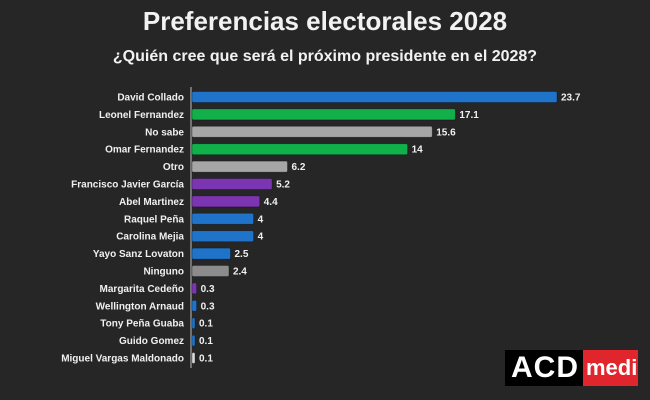 The width and height of the screenshot is (650, 400). What do you see at coordinates (144, 150) in the screenshot?
I see `category-label: Omar Fernandez` at bounding box center [144, 150].